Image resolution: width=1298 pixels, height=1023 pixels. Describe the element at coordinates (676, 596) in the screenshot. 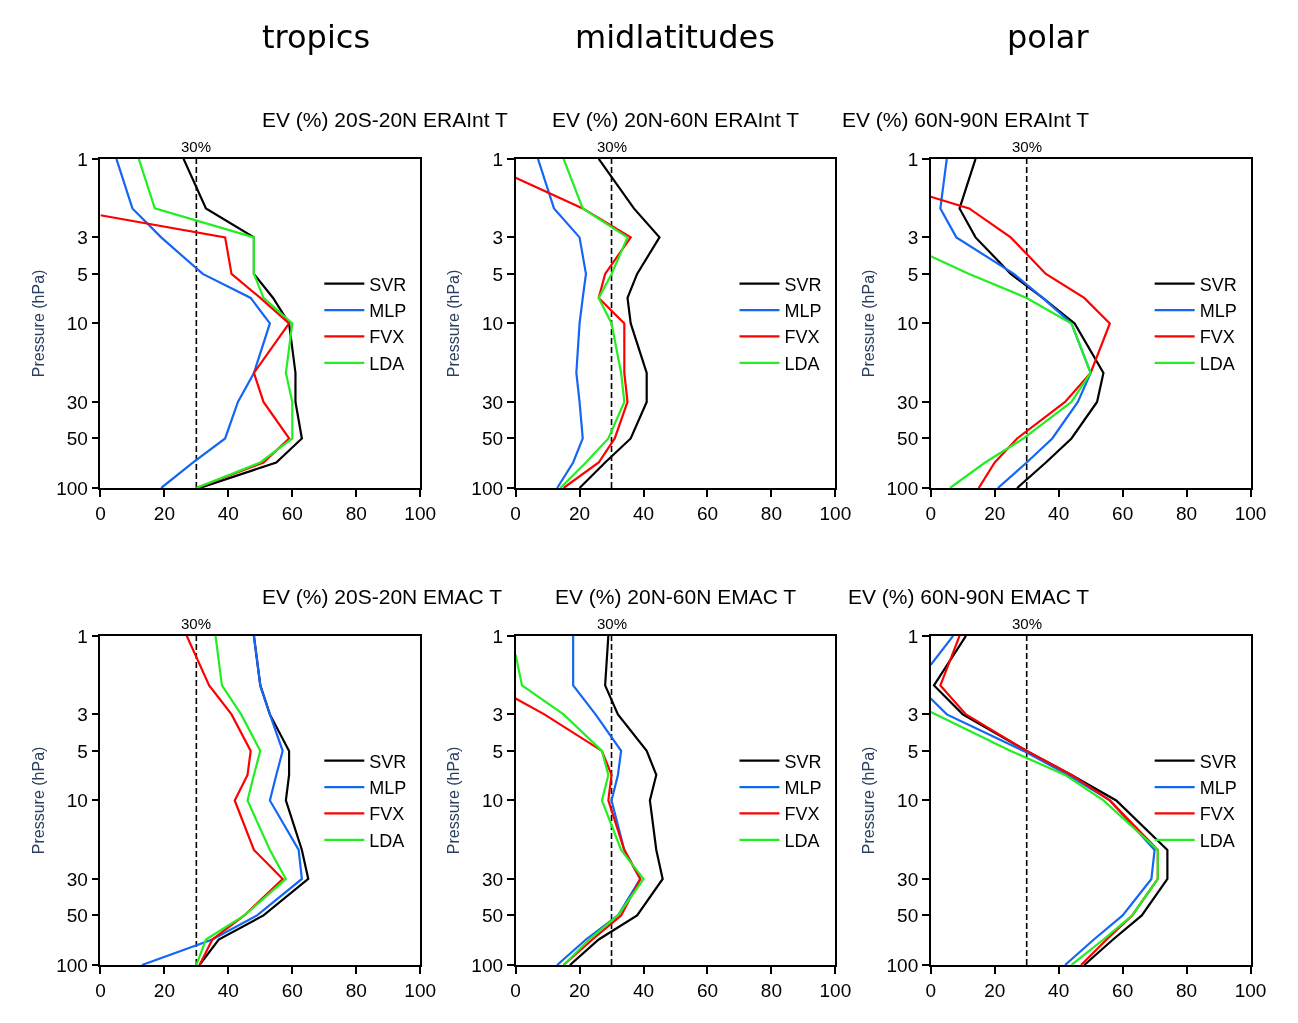

I see `chart-subtitle: EV (%) 20N-60N EMAC T` at that location.